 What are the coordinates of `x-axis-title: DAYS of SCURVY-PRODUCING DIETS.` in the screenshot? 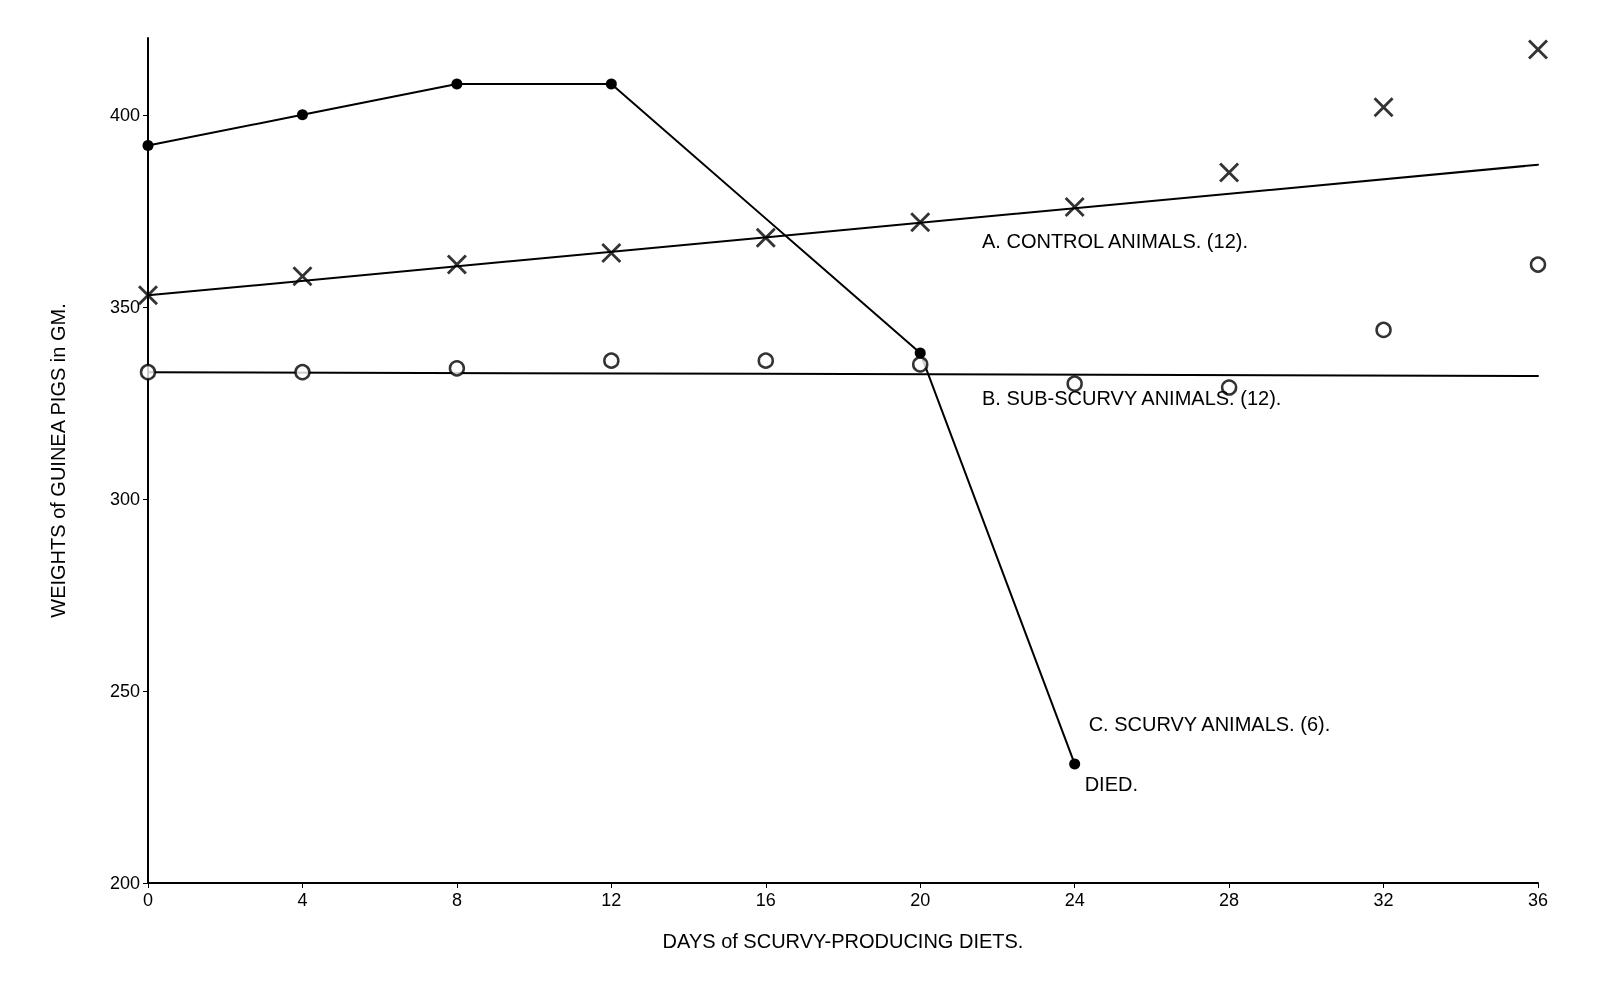 It's located at (843, 941).